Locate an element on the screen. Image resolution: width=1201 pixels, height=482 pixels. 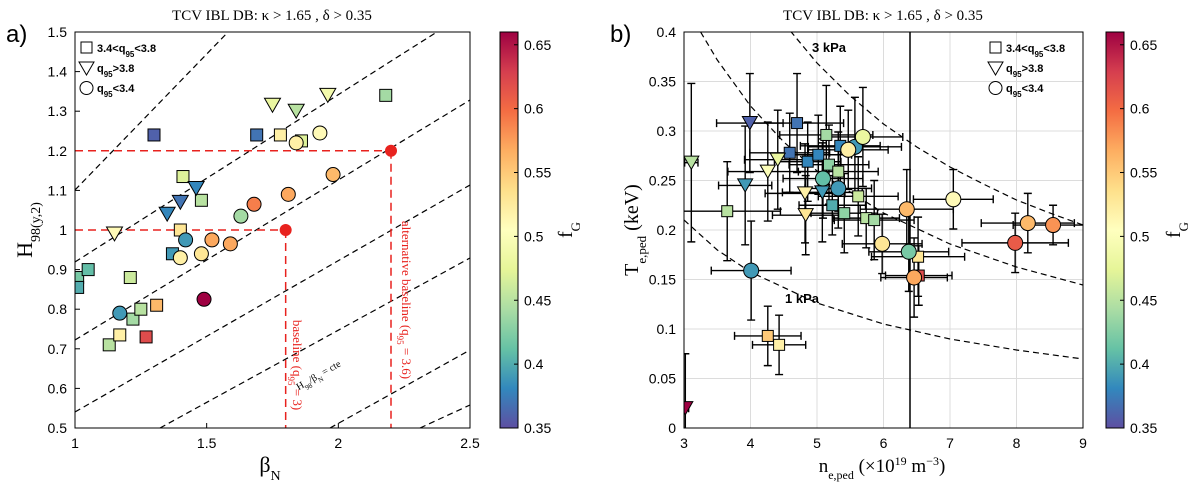
legend: 3.4<q95<3.8 q95>3.8 q95<3.4 is located at coordinates (117, 70).